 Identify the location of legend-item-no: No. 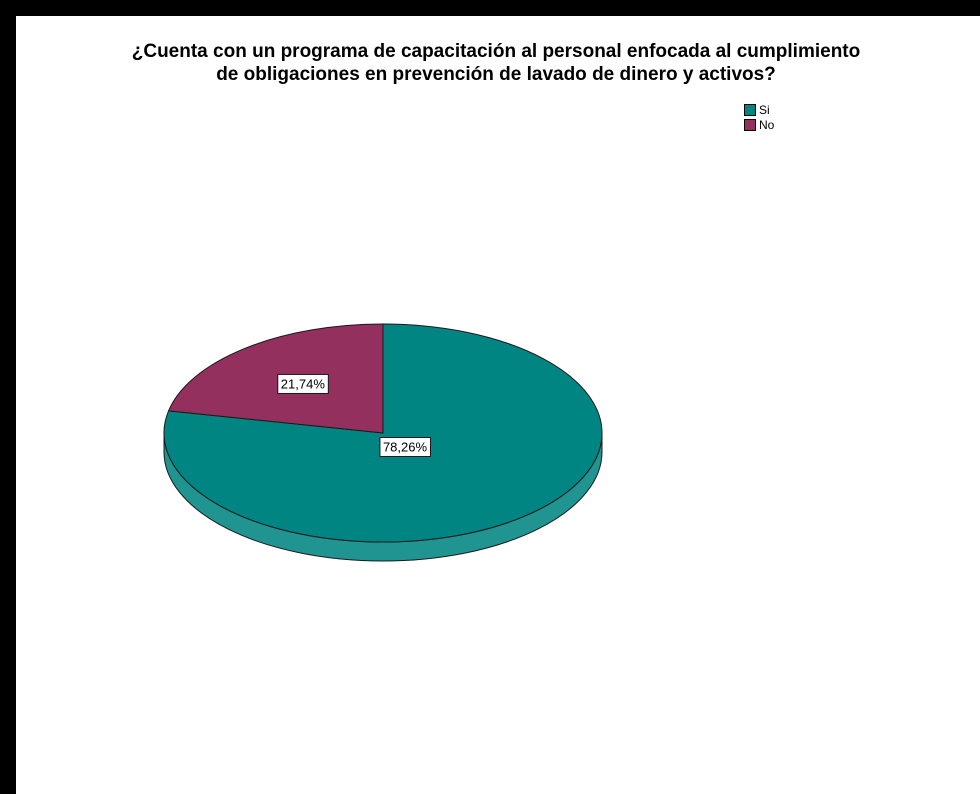
(759, 124).